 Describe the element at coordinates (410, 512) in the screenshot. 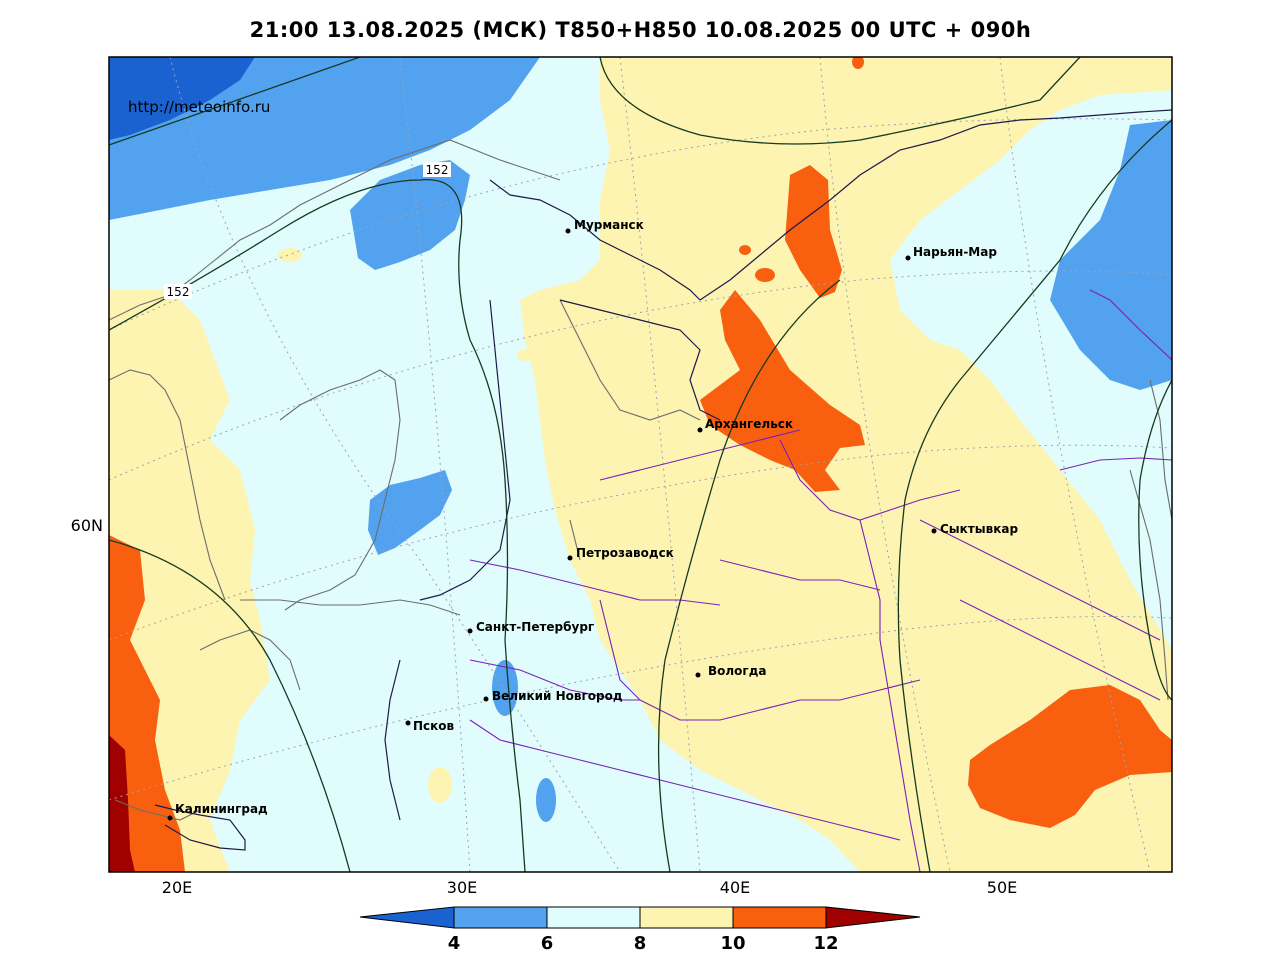

I see `field-6-8-lake` at that location.